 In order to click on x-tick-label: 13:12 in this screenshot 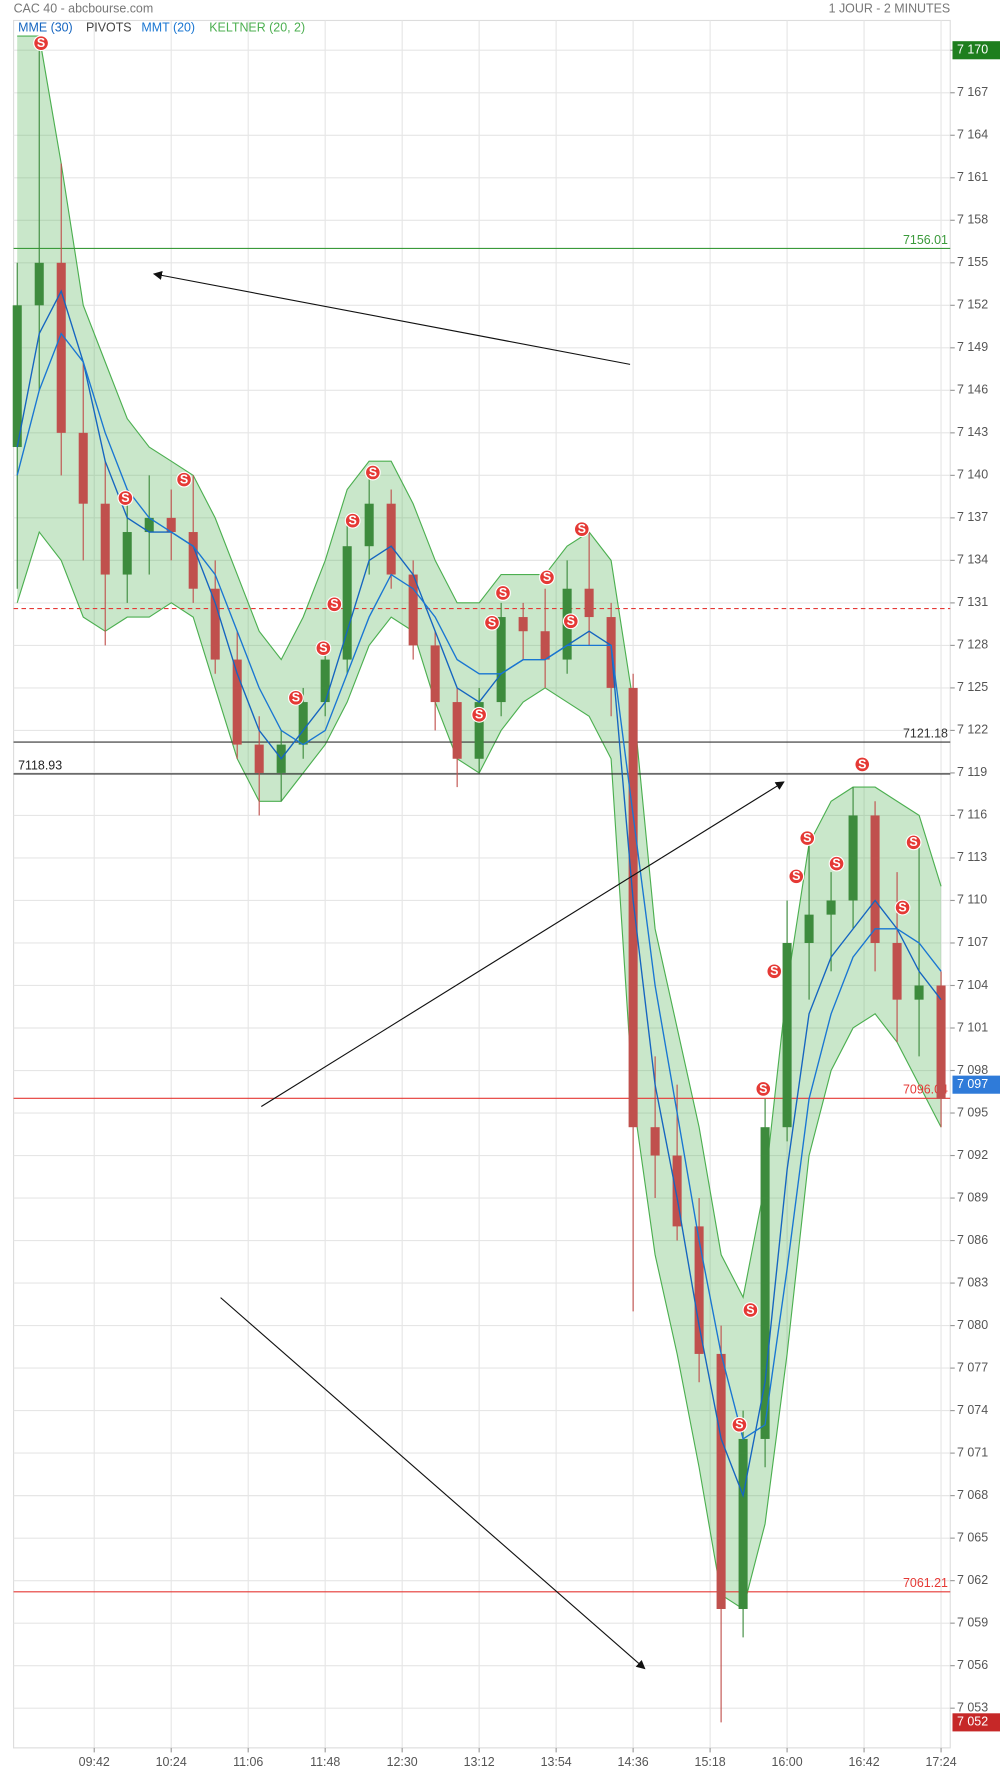, I will do `click(479, 1762)`.